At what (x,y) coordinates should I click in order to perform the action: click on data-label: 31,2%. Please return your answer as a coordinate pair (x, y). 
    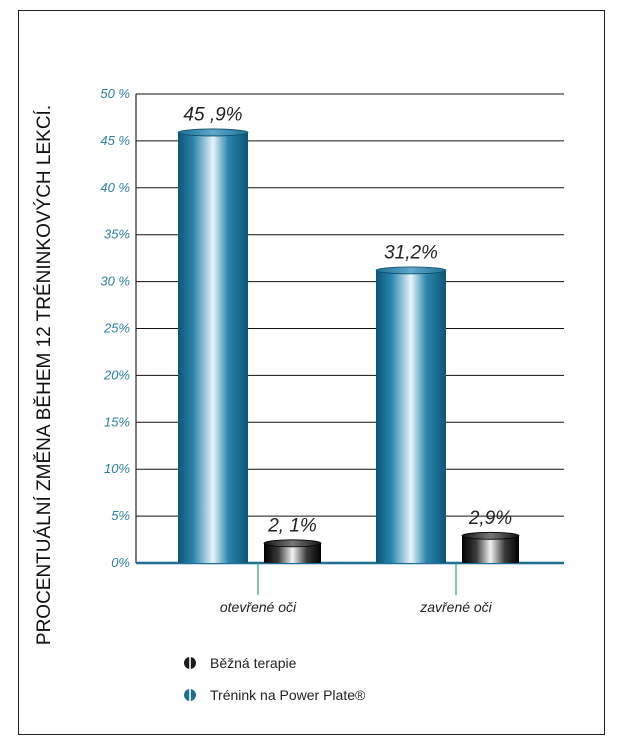
    Looking at the image, I should click on (411, 252).